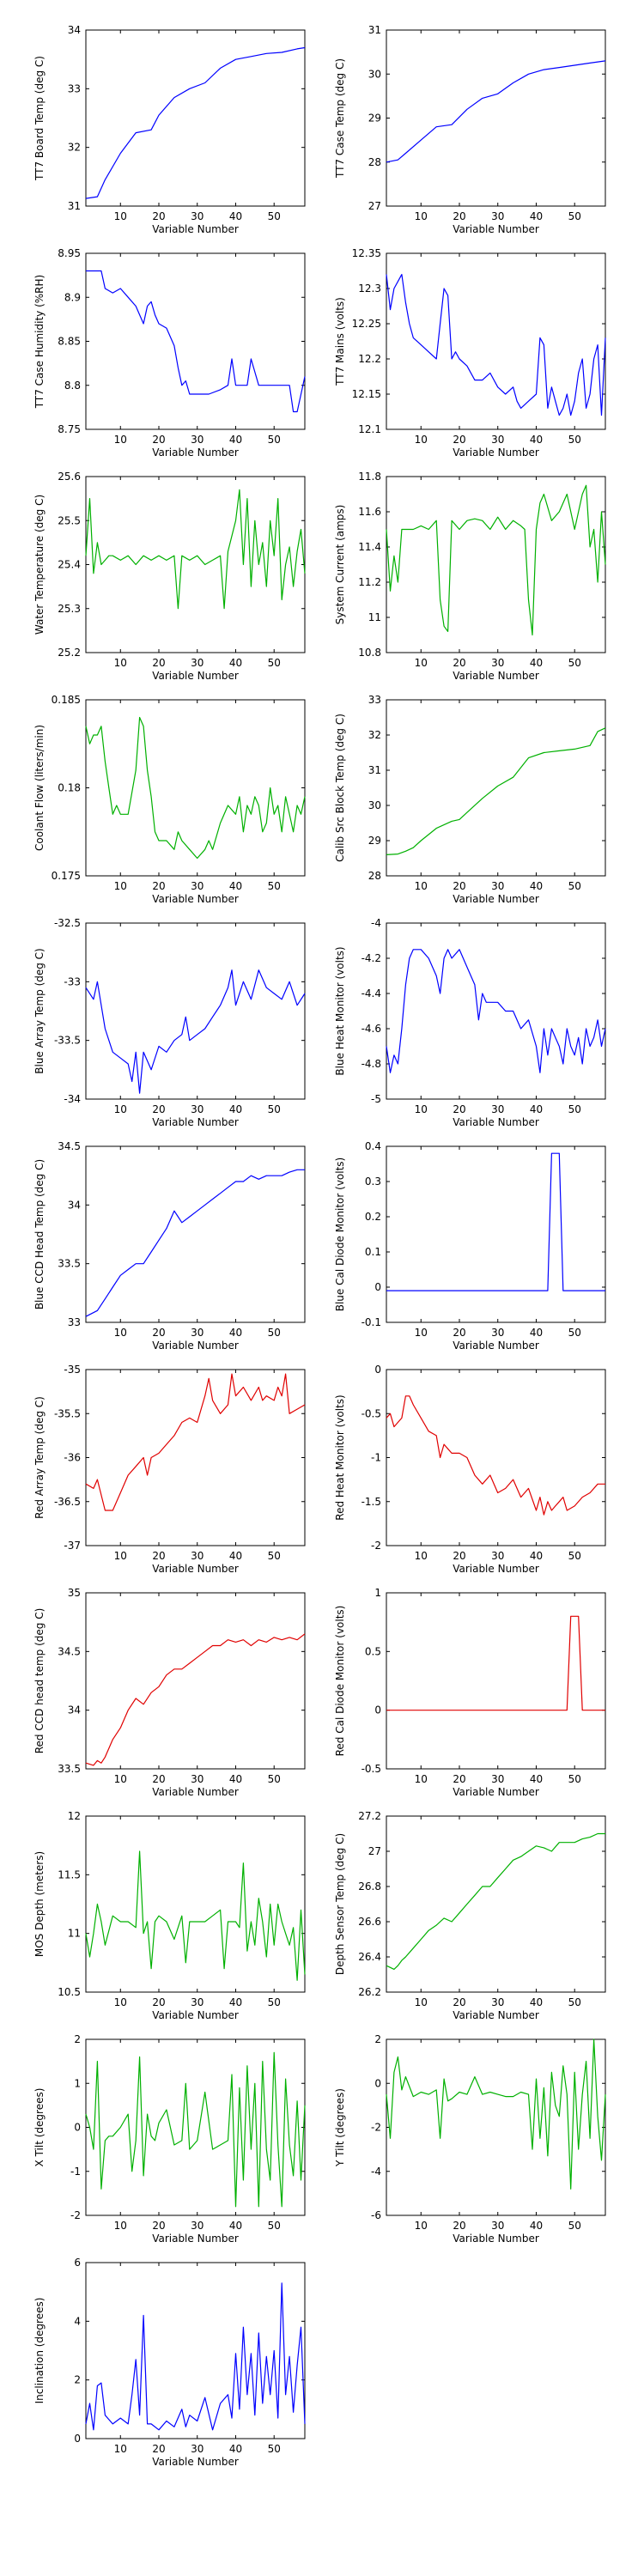  Describe the element at coordinates (373, 1146) in the screenshot. I see `y-tick-label: 0.4` at that location.